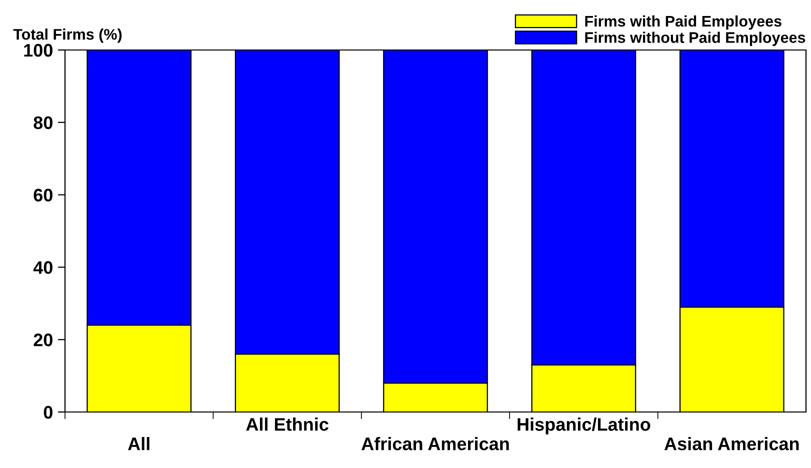  Describe the element at coordinates (584, 426) in the screenshot. I see `x-tick-label: Hispanic/Latino` at that location.